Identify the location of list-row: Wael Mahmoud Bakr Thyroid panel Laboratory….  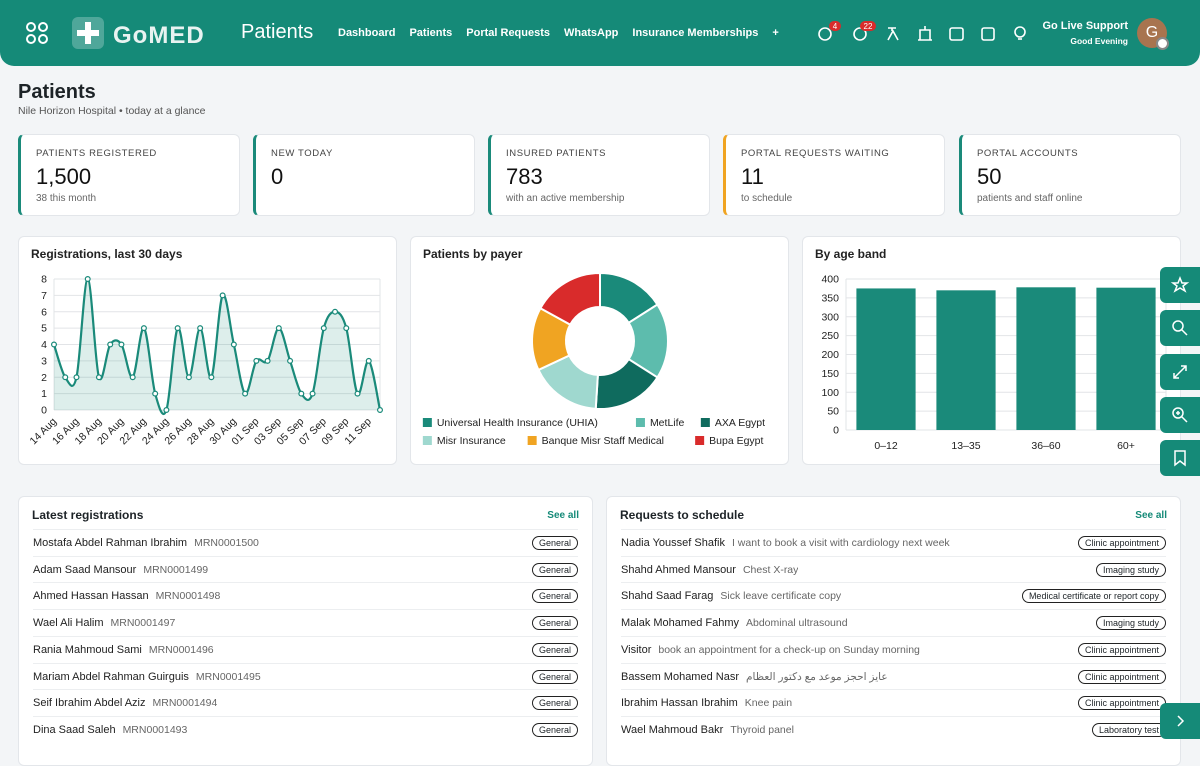
(893, 729).